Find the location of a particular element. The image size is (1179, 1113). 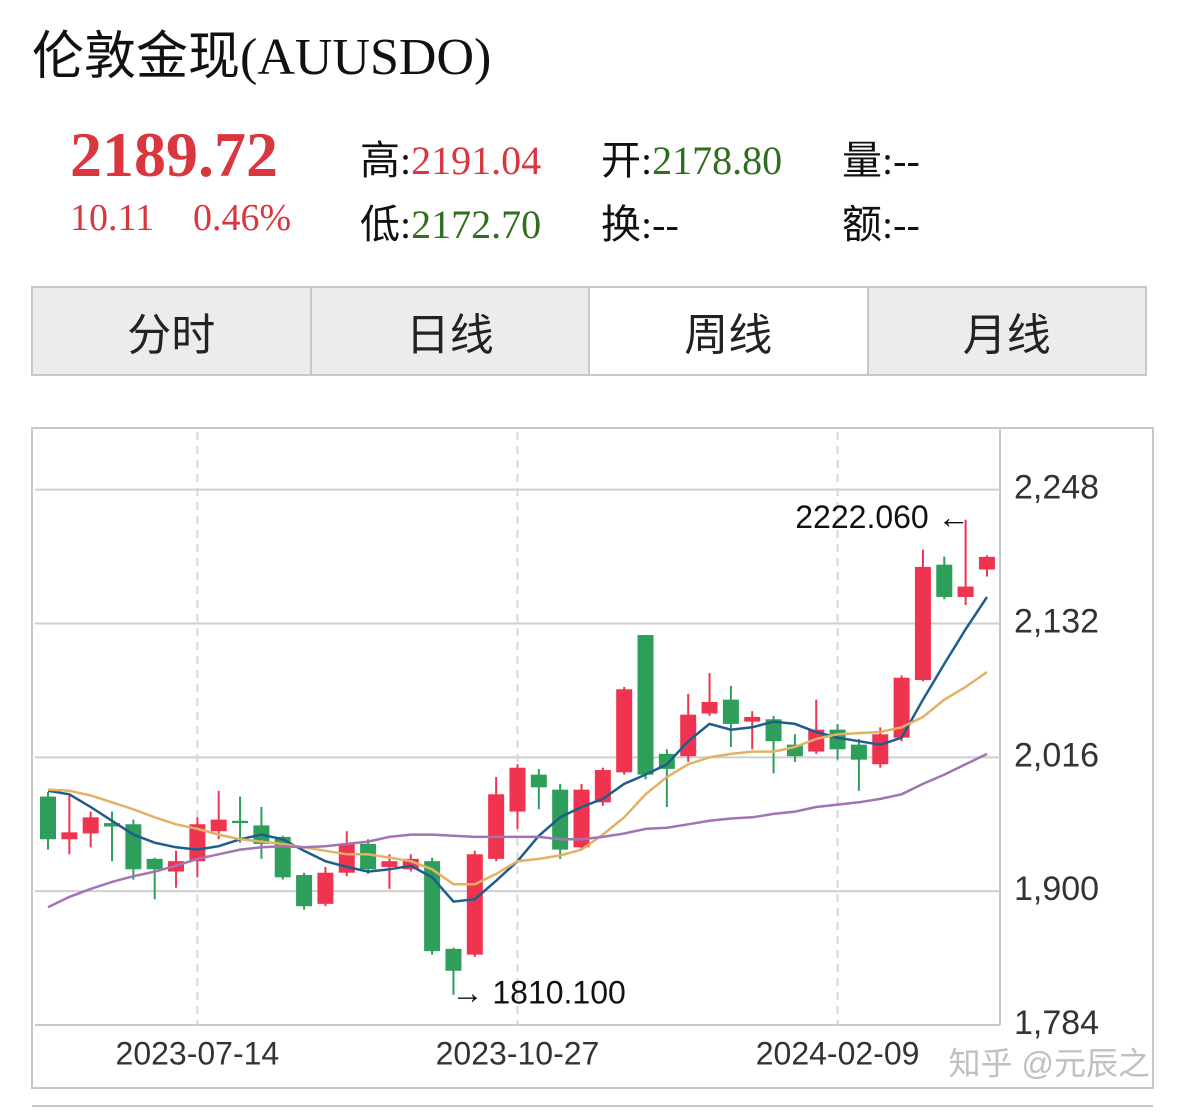

change-pct: 0.46% is located at coordinates (242, 218).